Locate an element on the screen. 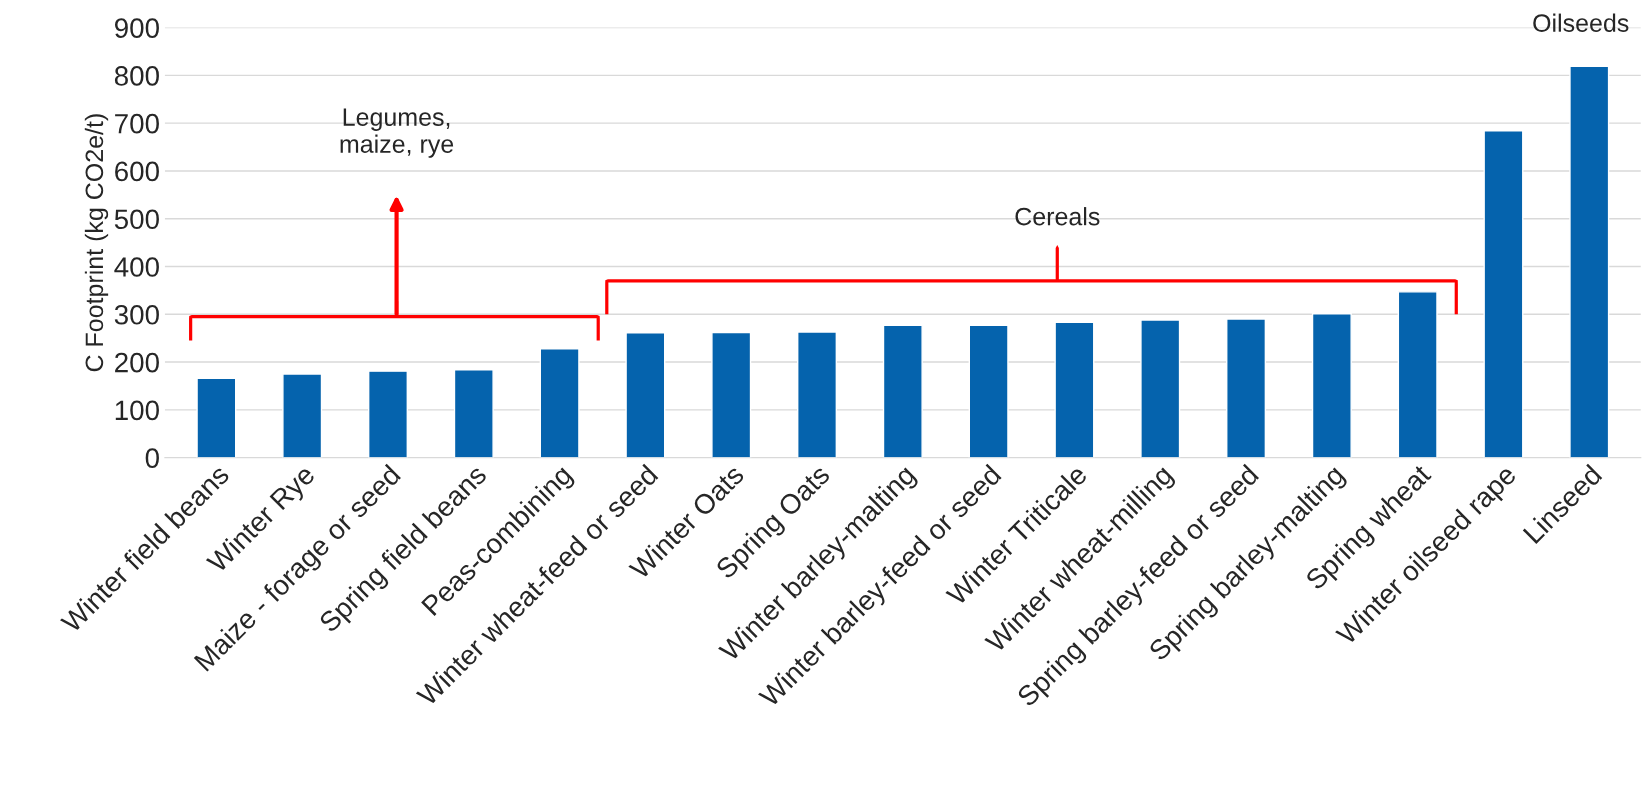 The image size is (1649, 789). y-tick-label: 800 is located at coordinates (136, 76).